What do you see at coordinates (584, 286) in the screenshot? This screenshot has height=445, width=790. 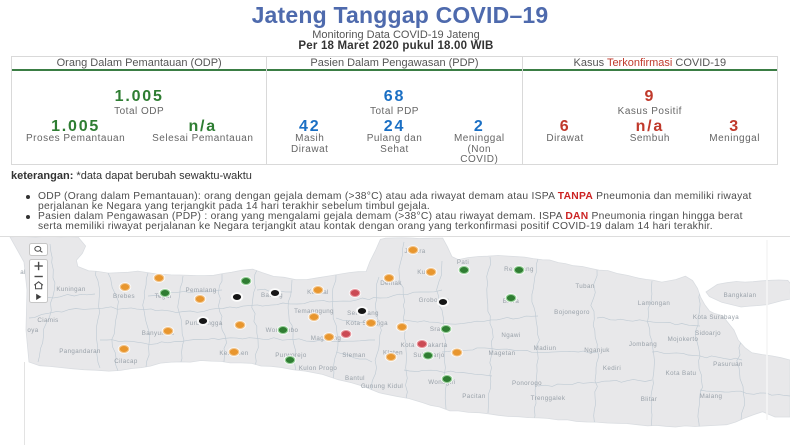 I see `svg-text: Tuban` at bounding box center [584, 286].